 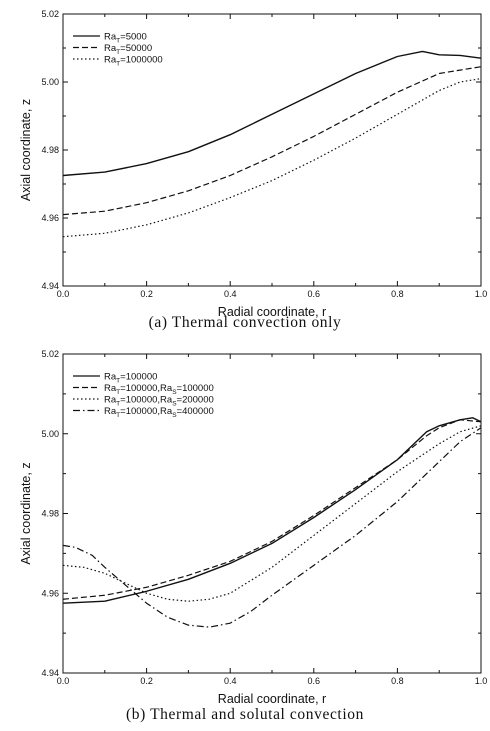 I want to click on legend-entry-2: RaT=50000, so click(x=128, y=49).